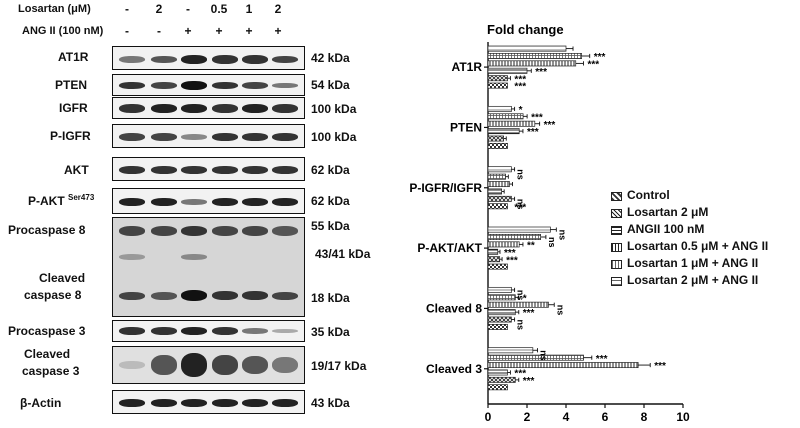 This screenshot has height=428, width=800. Describe the element at coordinates (668, 212) in the screenshot. I see `legend-label: Losartan 2 μM` at that location.